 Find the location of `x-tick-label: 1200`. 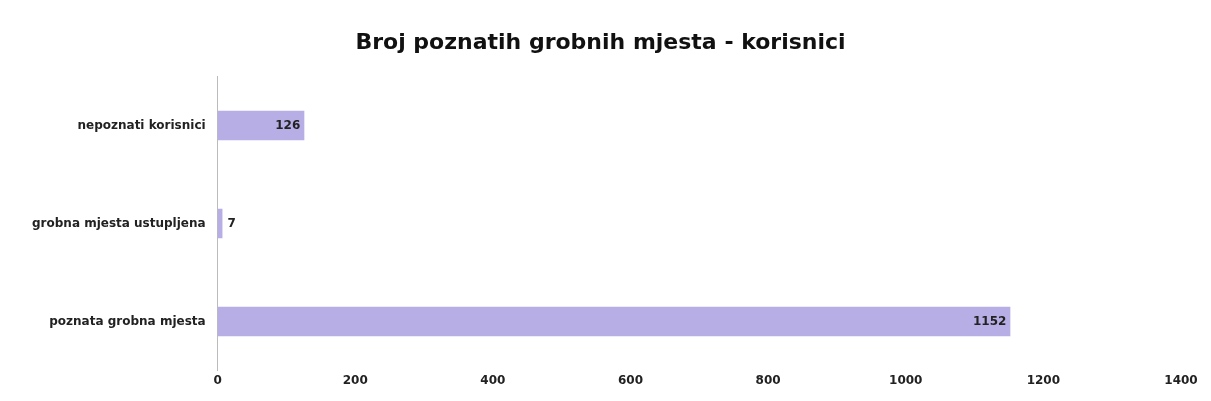

x-tick-label: 1200 is located at coordinates (1043, 379).